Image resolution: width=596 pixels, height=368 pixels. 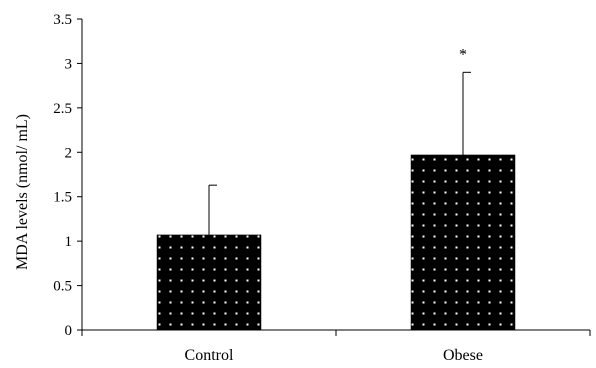 What do you see at coordinates (62, 198) in the screenshot?
I see `y-tick-label: 1.5` at bounding box center [62, 198].